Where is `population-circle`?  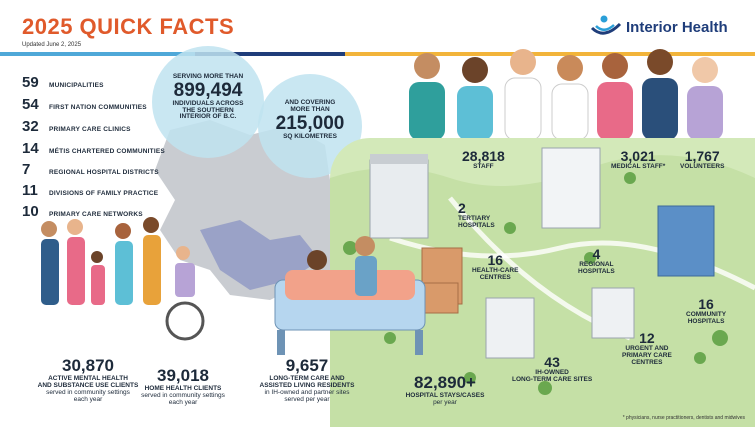 population-circle is located at coordinates (208, 102).